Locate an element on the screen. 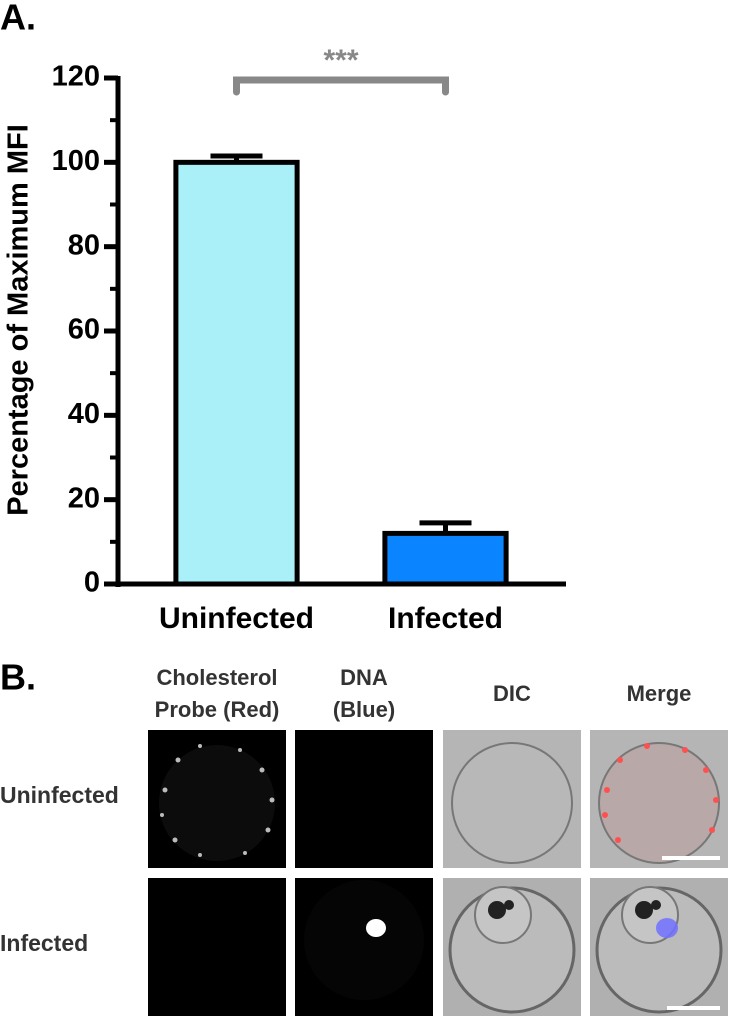 The height and width of the screenshot is (1018, 729). y-tick-label: 60 is located at coordinates (84, 330).